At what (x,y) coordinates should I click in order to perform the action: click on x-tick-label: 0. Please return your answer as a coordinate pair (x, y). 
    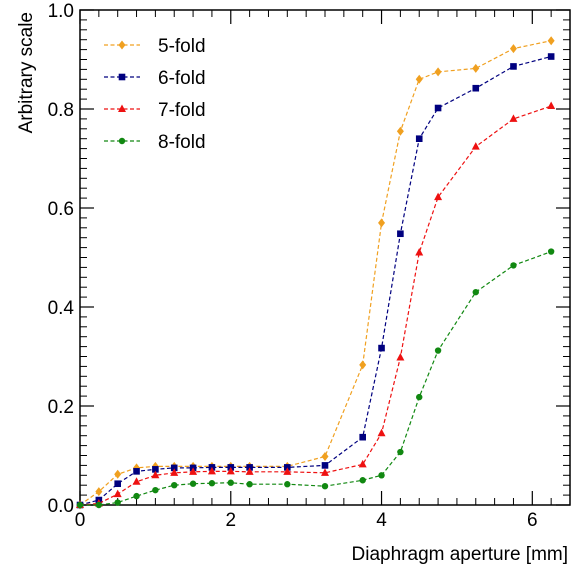
    Looking at the image, I should click on (80, 520).